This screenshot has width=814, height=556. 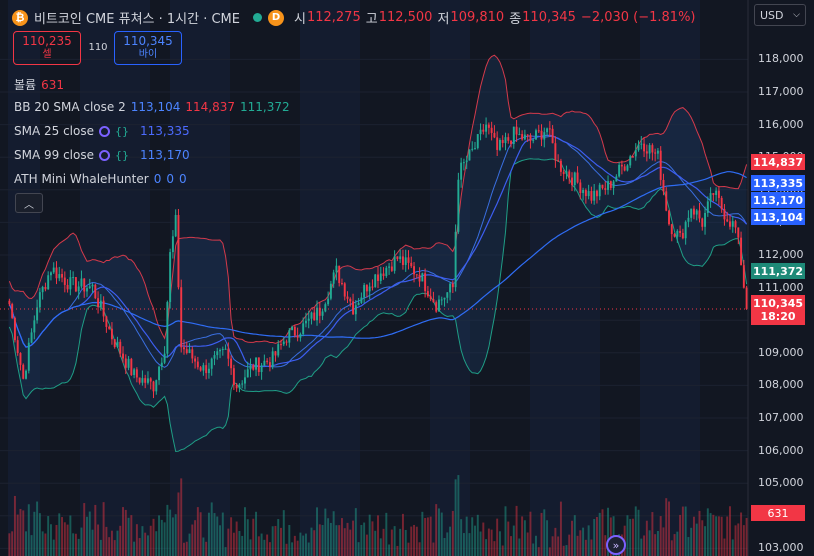 What do you see at coordinates (24, 278) in the screenshot?
I see `session-band` at bounding box center [24, 278].